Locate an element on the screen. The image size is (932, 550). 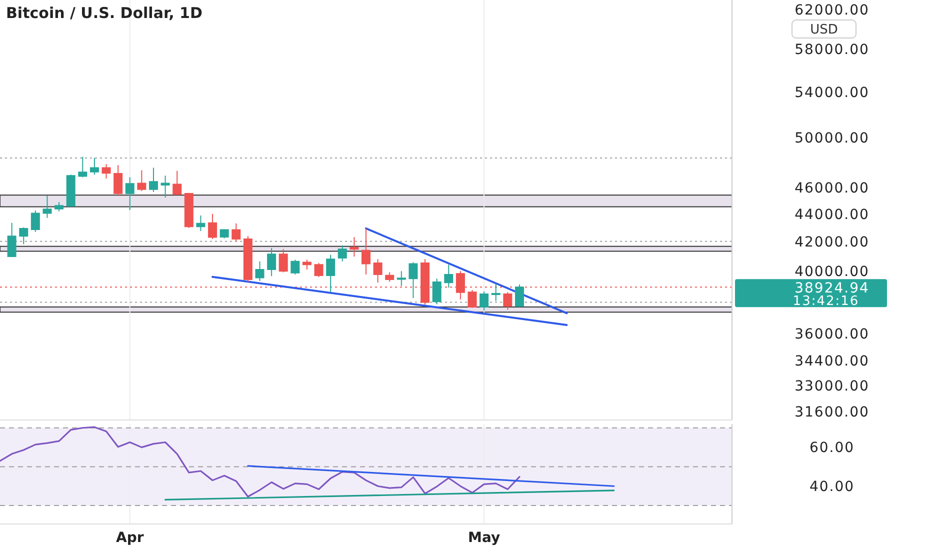
y-tick-label: 40.00 is located at coordinates (832, 487).